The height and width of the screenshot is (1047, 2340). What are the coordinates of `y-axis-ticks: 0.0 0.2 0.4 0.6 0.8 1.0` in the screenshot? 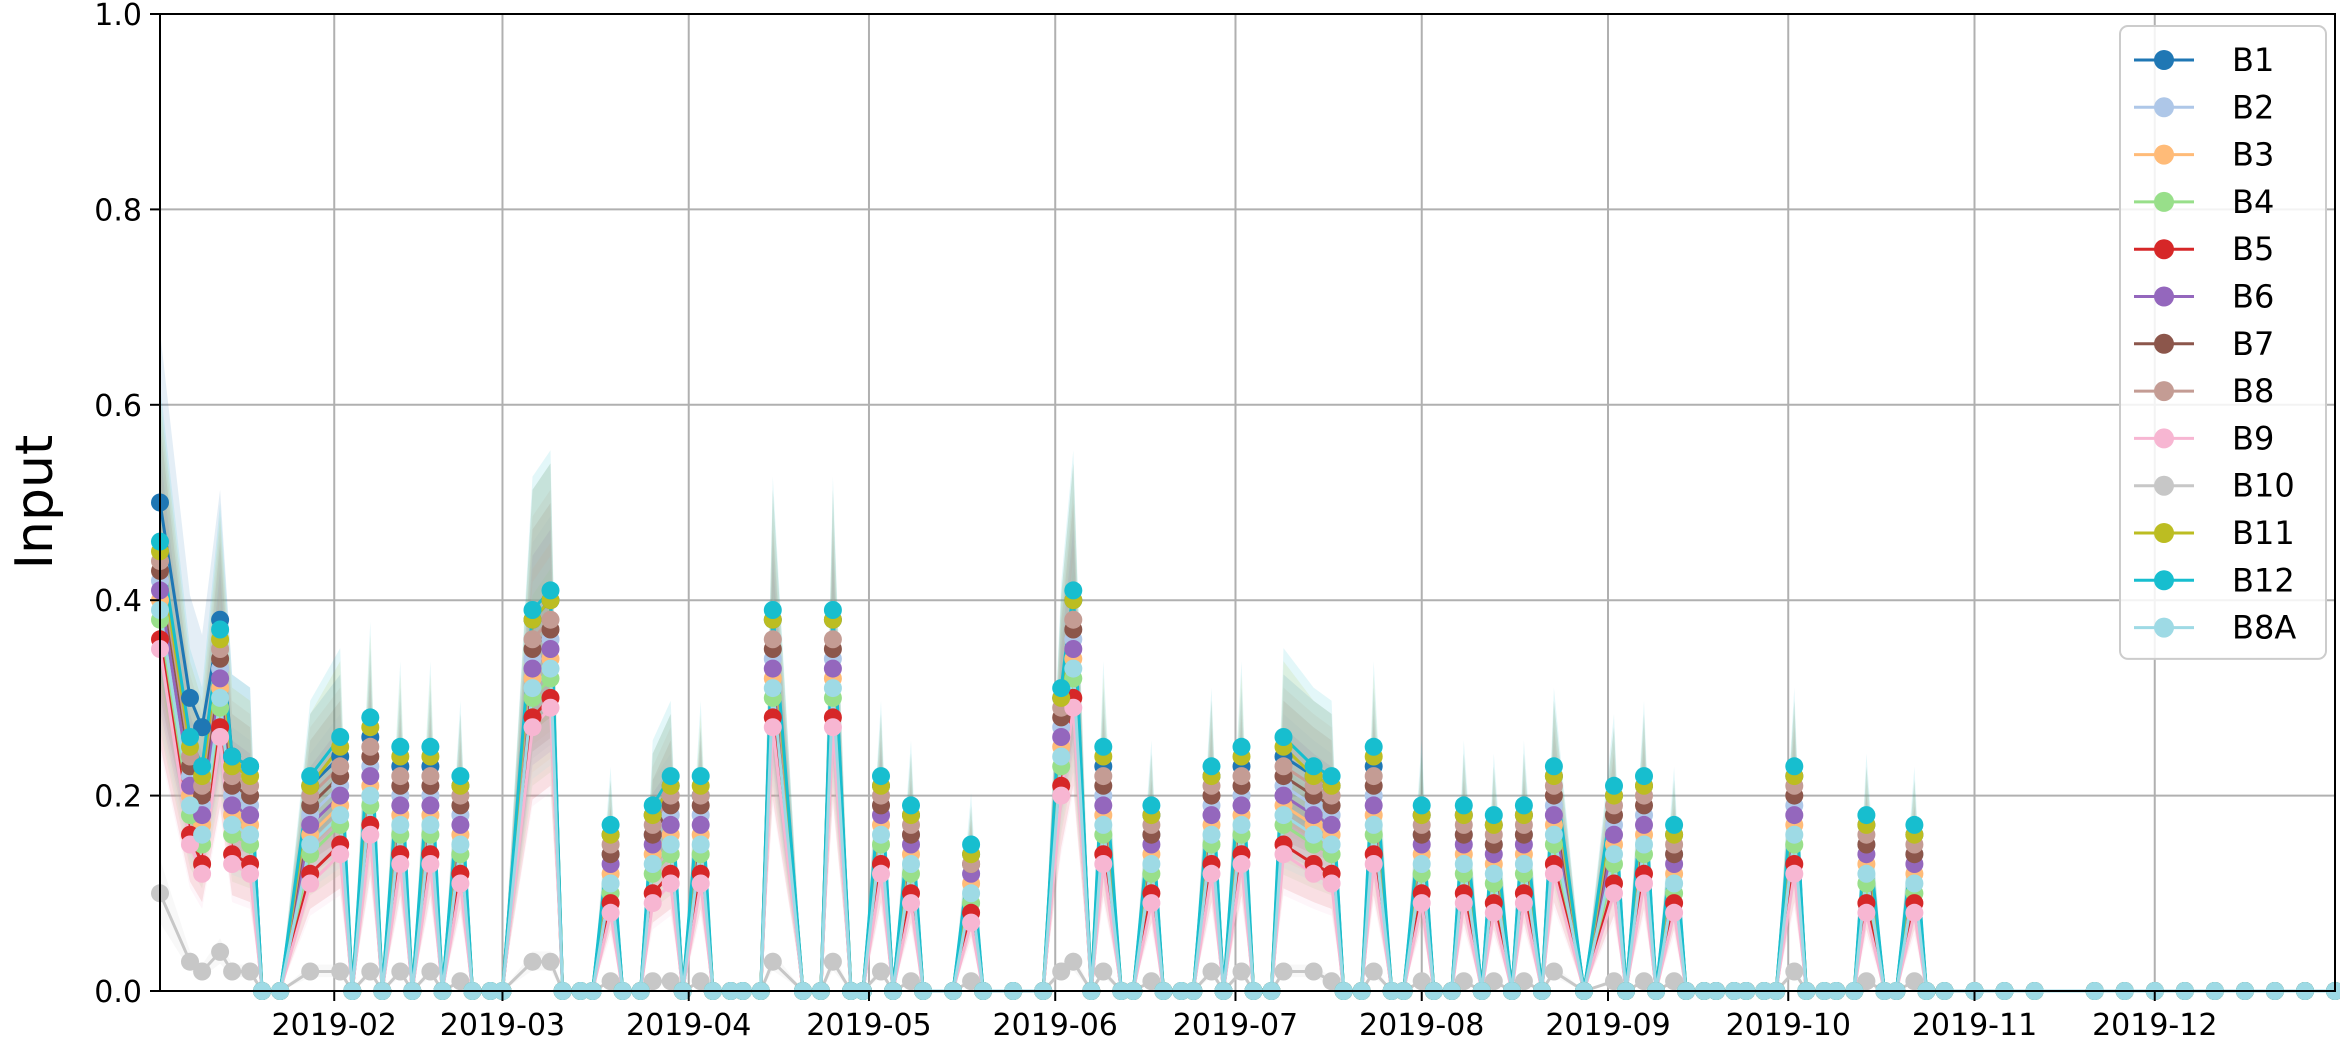 It's located at (127, 505).